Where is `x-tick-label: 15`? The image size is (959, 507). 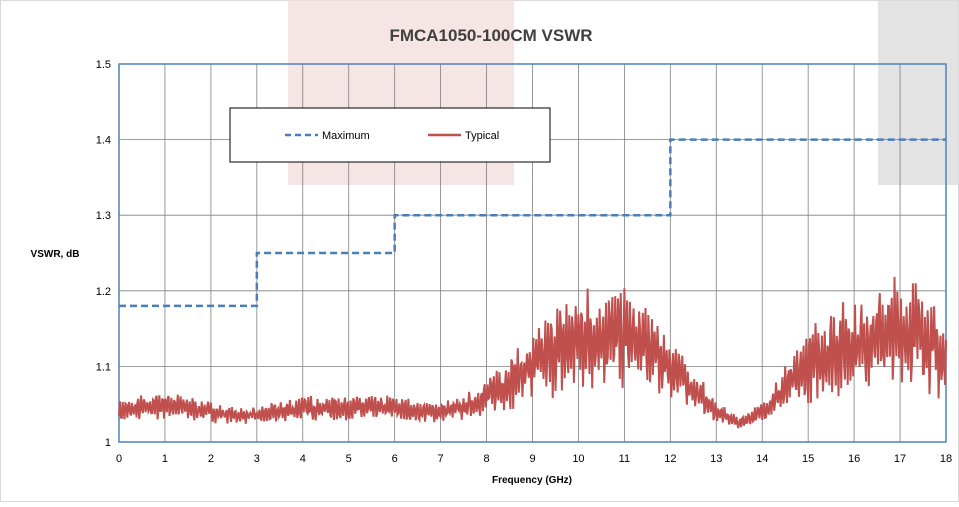 x-tick-label: 15 is located at coordinates (808, 459).